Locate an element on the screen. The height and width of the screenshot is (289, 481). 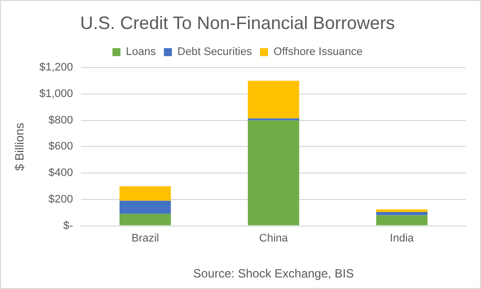
y-tick-label: $800 is located at coordinates (61, 120).